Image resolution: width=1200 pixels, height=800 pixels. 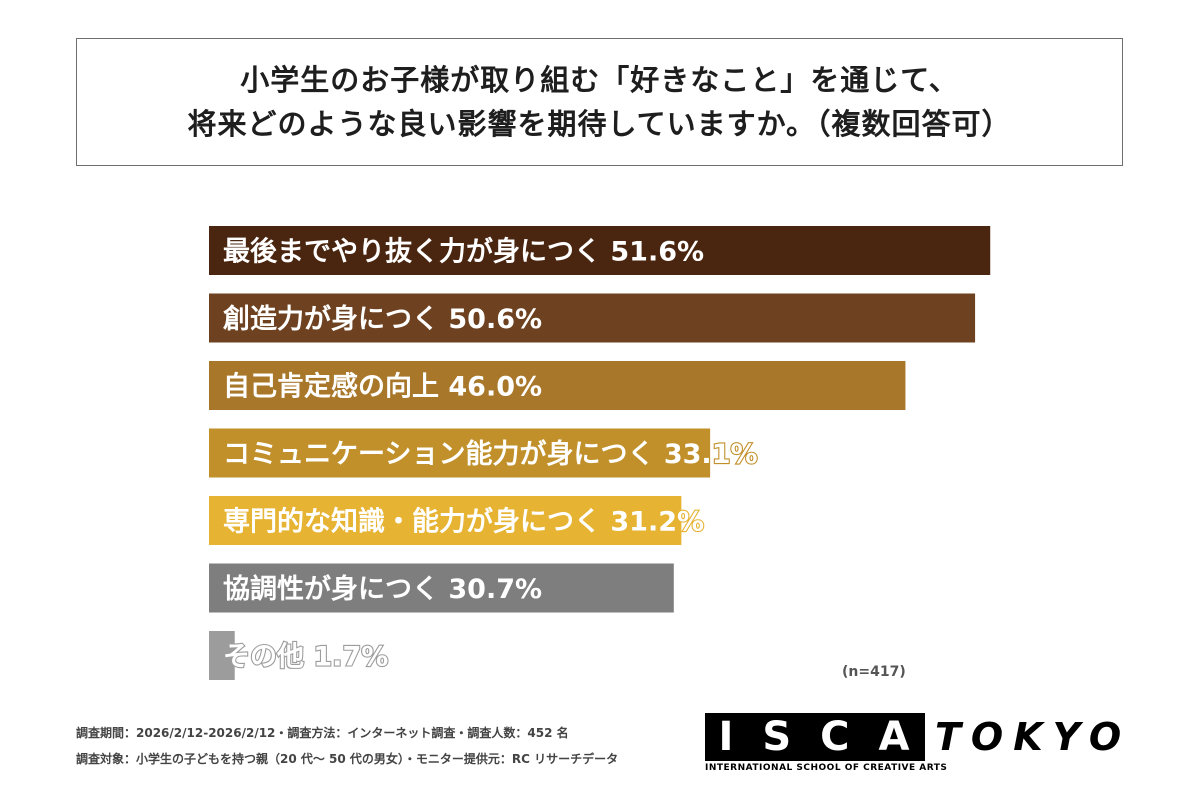 What do you see at coordinates (382, 589) in the screenshot?
I see `bar-label: 協調性が身につく 30.7%` at bounding box center [382, 589].